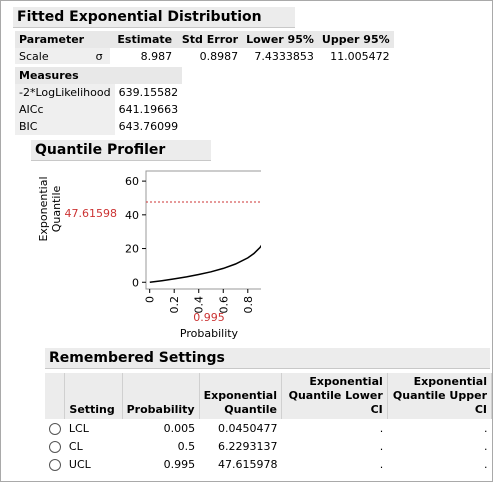 Image resolution: width=493 pixels, height=482 pixels. I want to click on col-exponential-quantile: Exponential Quantile, so click(240, 396).